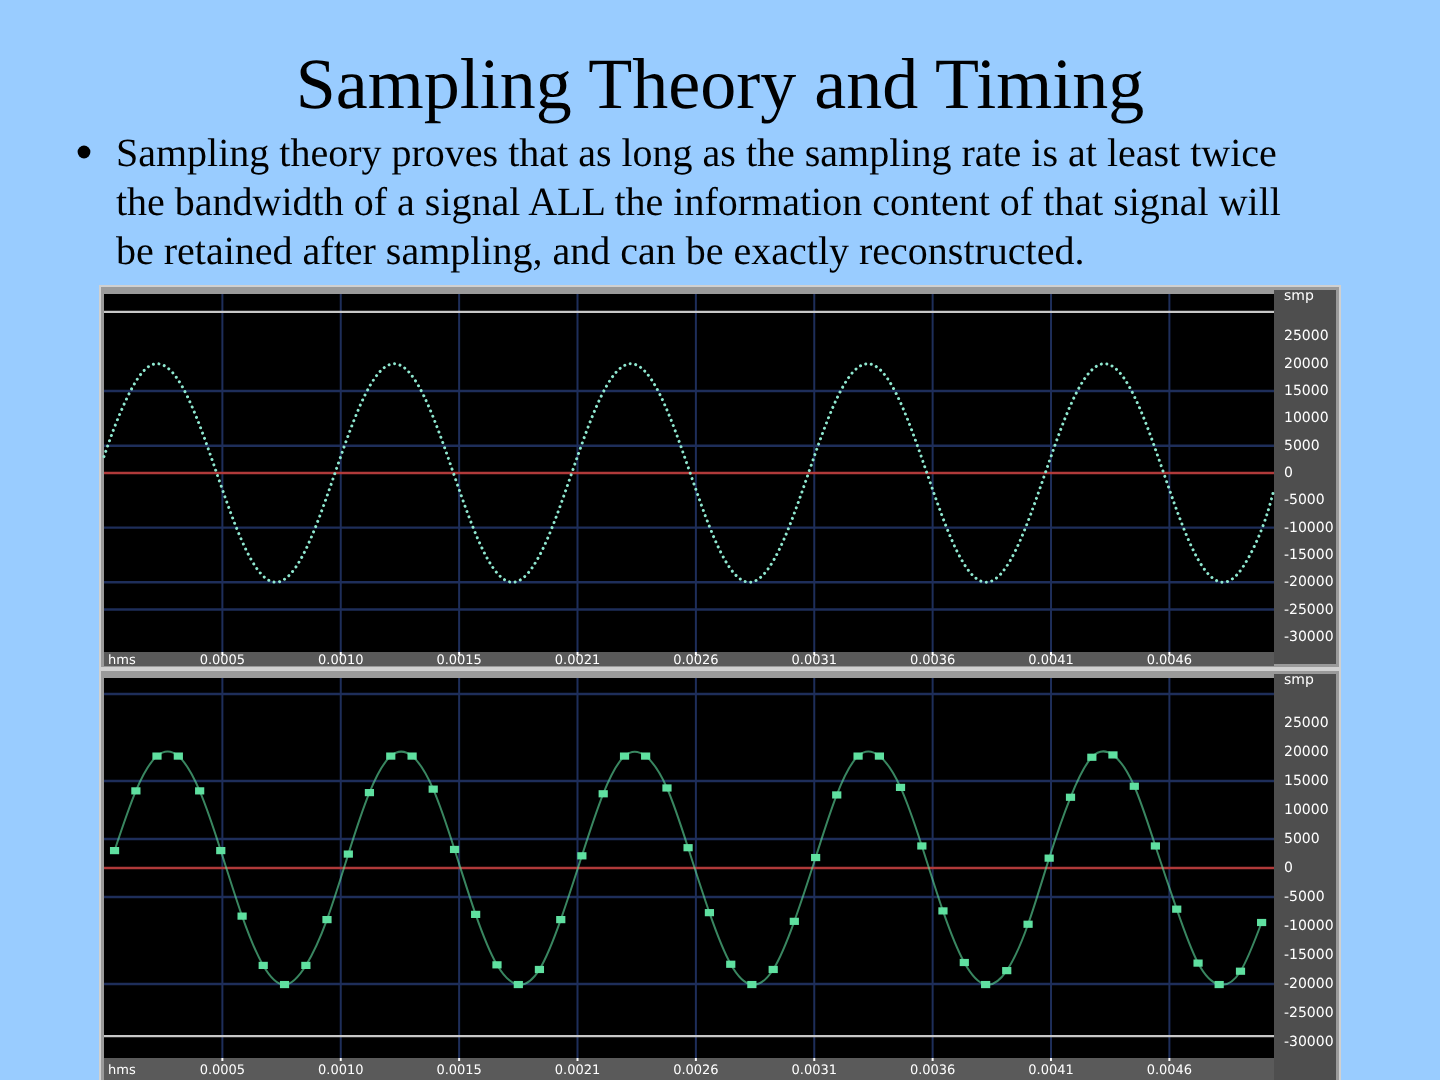 The width and height of the screenshot is (1440, 1080). What do you see at coordinates (720, 84) in the screenshot?
I see `chart-title: Sampling Theory and Timing` at bounding box center [720, 84].